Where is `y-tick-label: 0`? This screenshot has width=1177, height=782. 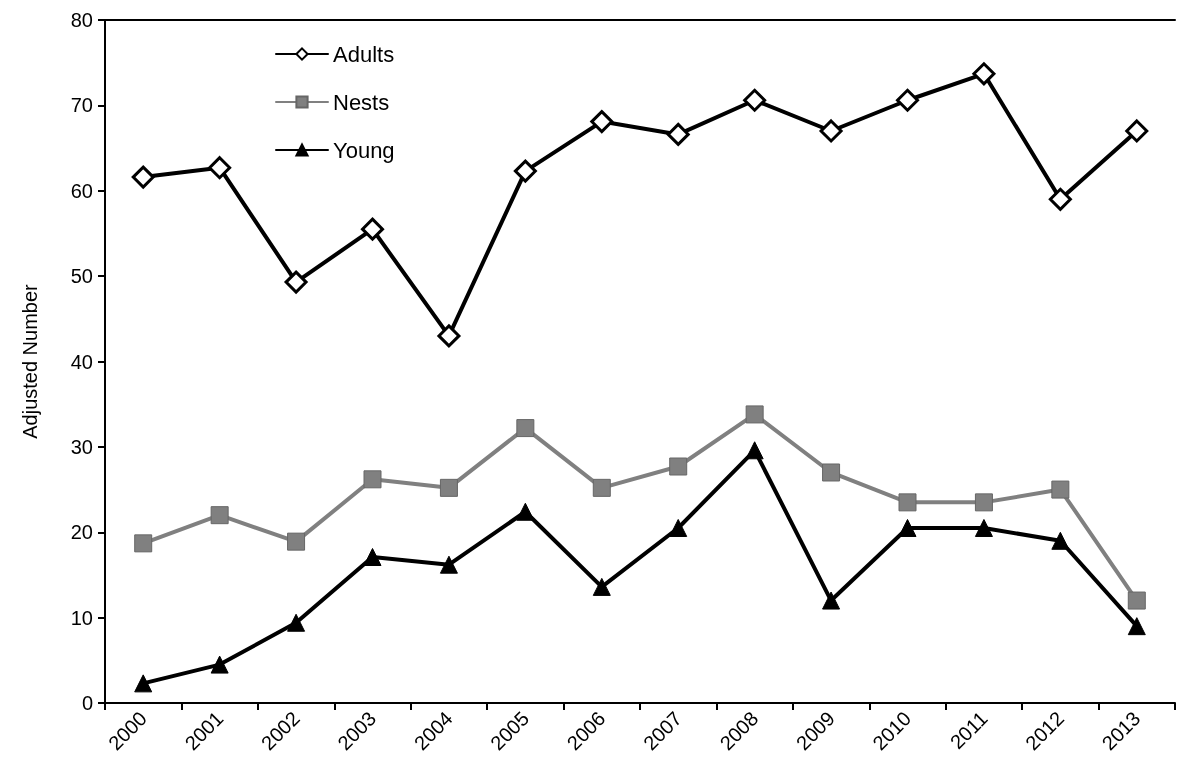
y-tick-label: 0 is located at coordinates (87, 703).